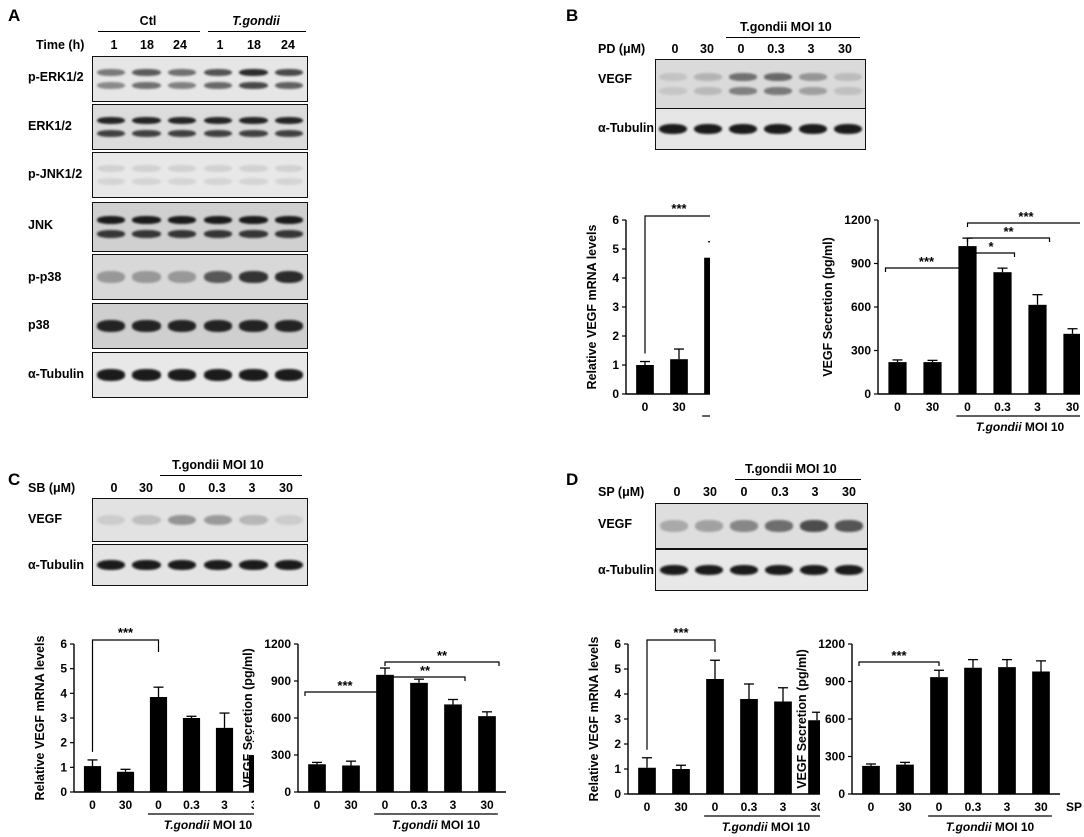  What do you see at coordinates (281, 755) in the screenshot?
I see `y-tick-label: 300` at bounding box center [281, 755].